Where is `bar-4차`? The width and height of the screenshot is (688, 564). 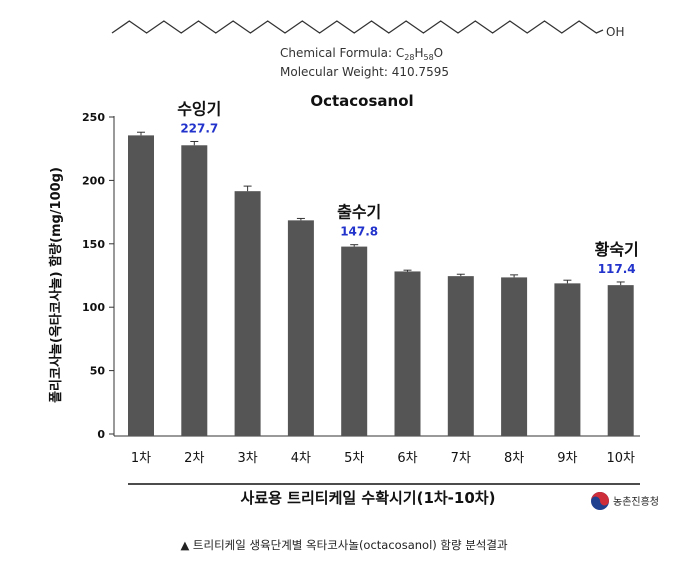 bar-4차 is located at coordinates (300, 328).